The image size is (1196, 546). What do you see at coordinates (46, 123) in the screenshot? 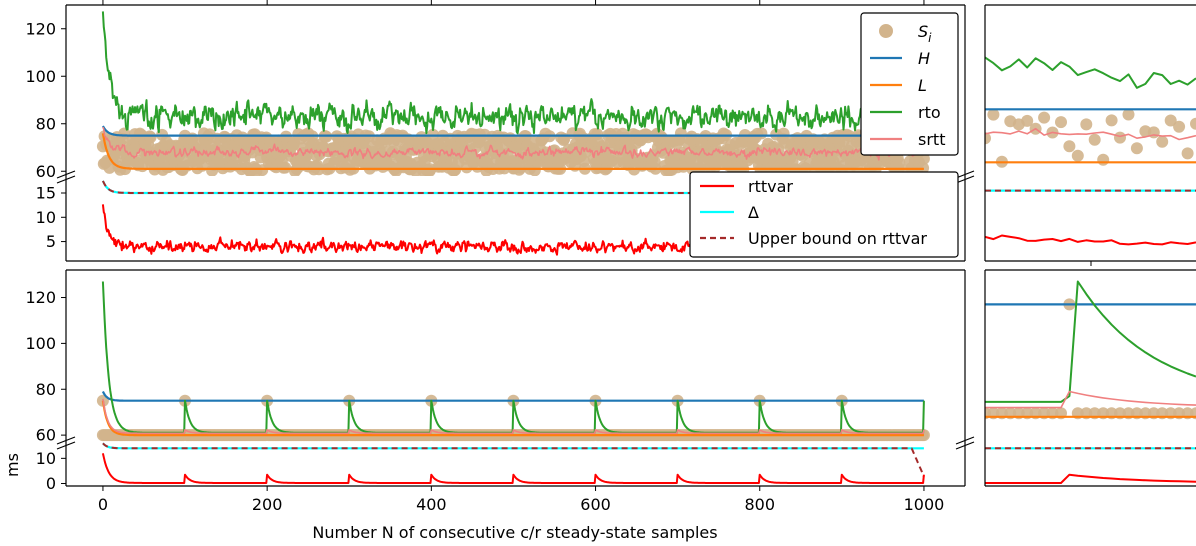
I see `top-upper-y-tick-label: 80` at bounding box center [46, 123].